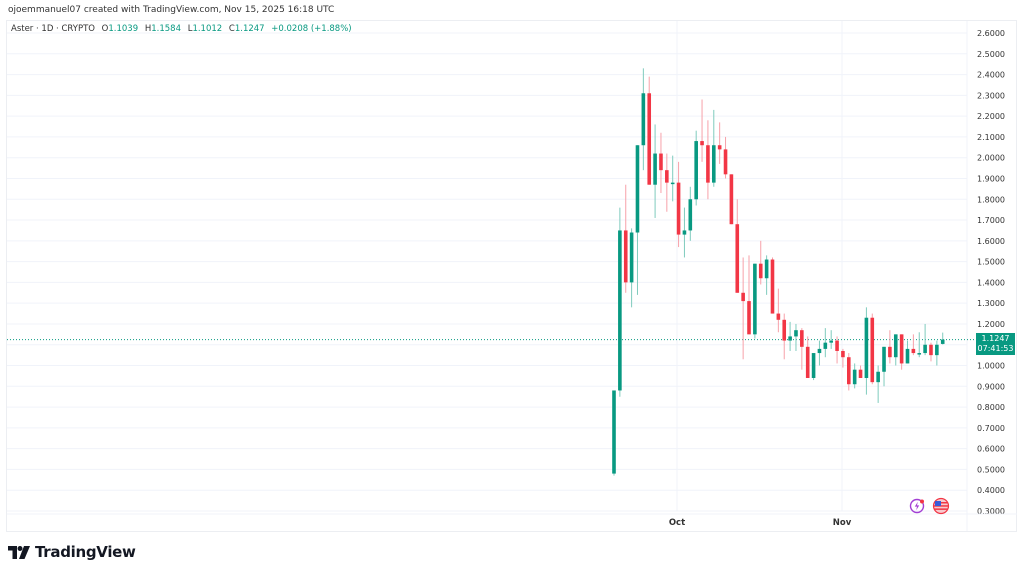  What do you see at coordinates (991, 324) in the screenshot?
I see `price-axis-label: 1.2000` at bounding box center [991, 324].